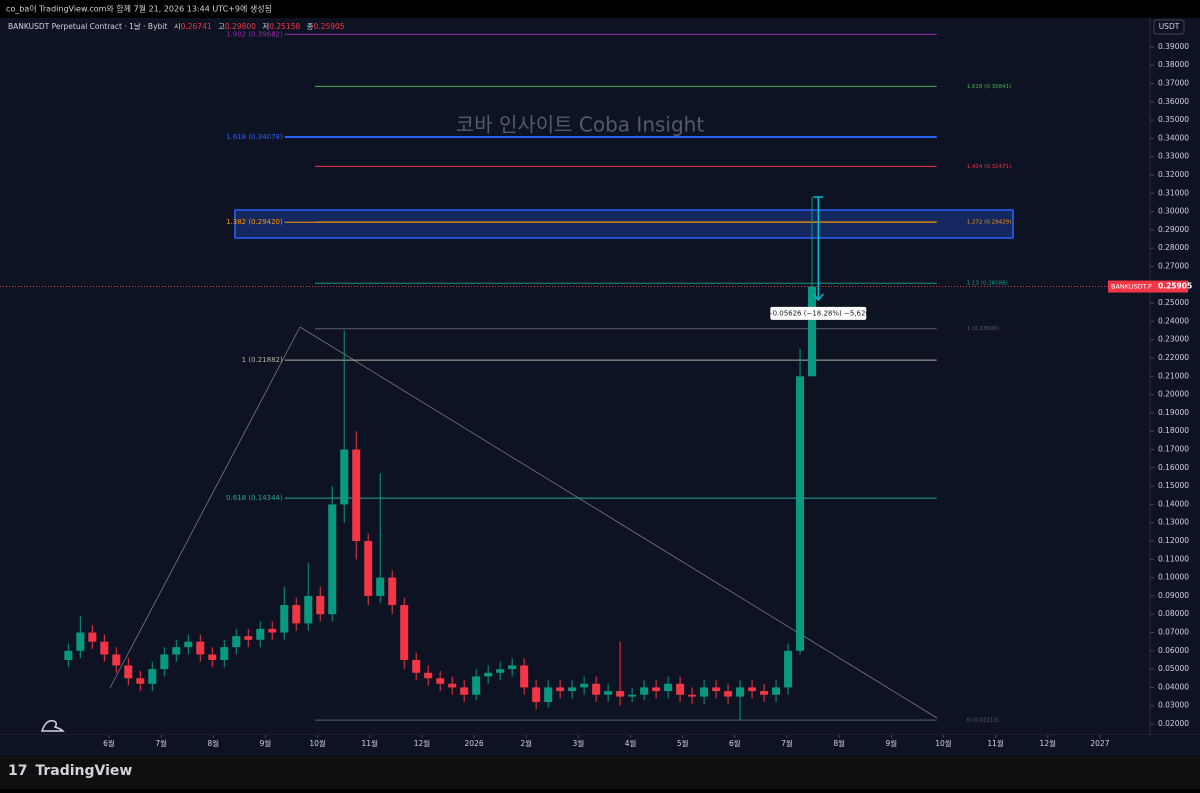 This screenshot has height=793, width=1200. Describe the element at coordinates (1173, 83) in the screenshot. I see `y-tick-label: 0.37000` at that location.